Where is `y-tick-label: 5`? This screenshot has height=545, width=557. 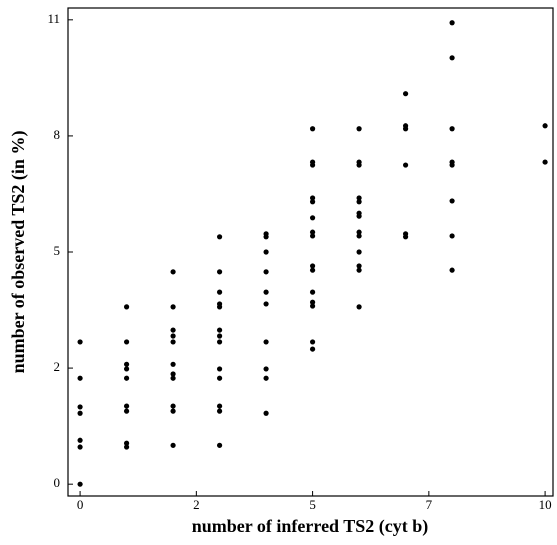
y-tick-label: 5 is located at coordinates (57, 250).